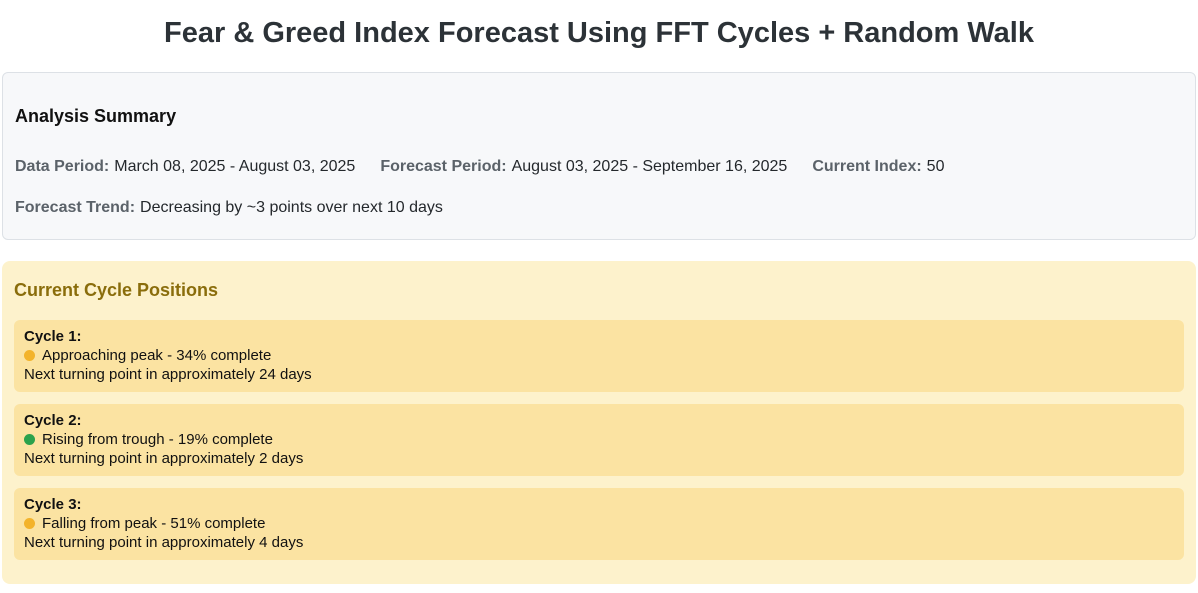 The height and width of the screenshot is (593, 1198). What do you see at coordinates (154, 523) in the screenshot?
I see `cycle-status-text: Falling from peak - 51% complete` at bounding box center [154, 523].